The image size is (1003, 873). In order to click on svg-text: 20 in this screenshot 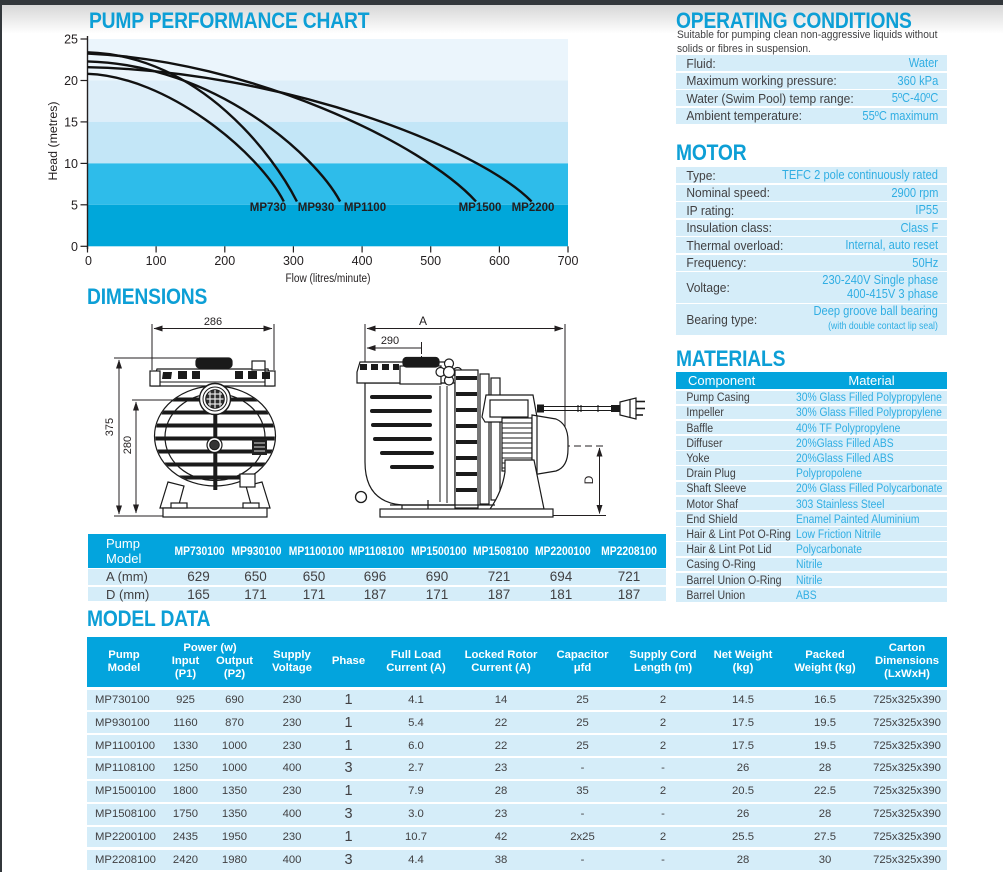, I will do `click(71, 81)`.